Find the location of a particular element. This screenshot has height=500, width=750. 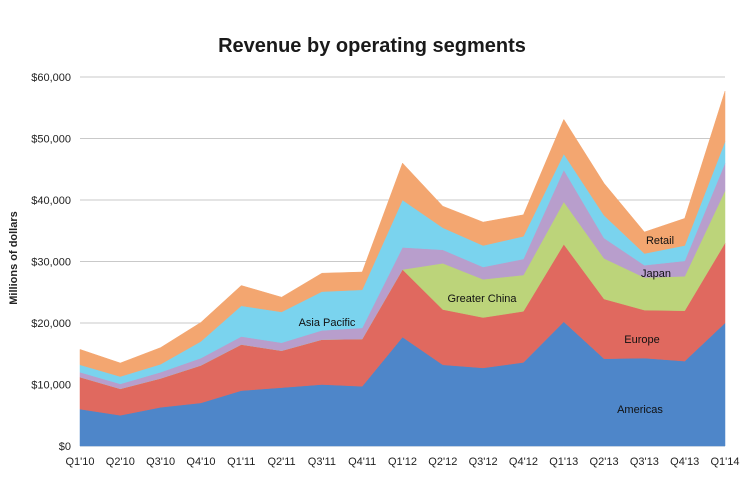

x-tick-label: Q4'11 is located at coordinates (362, 462).